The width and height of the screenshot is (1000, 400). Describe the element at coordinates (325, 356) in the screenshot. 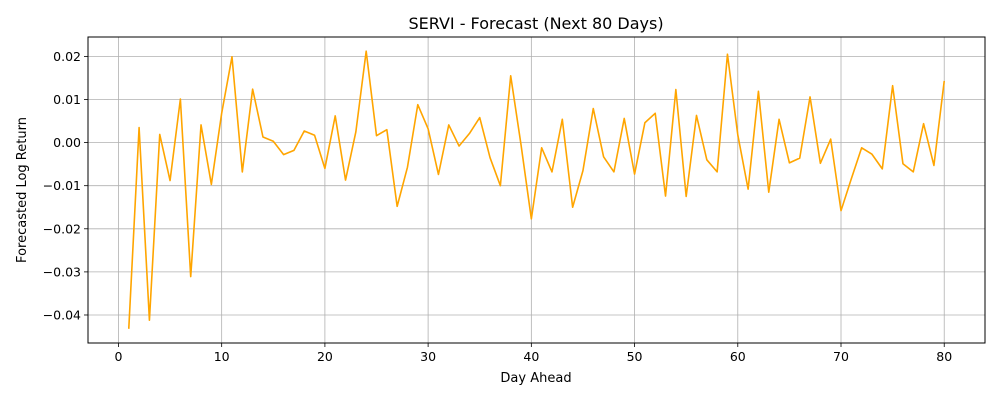

I see `x-tick-label: 20` at that location.